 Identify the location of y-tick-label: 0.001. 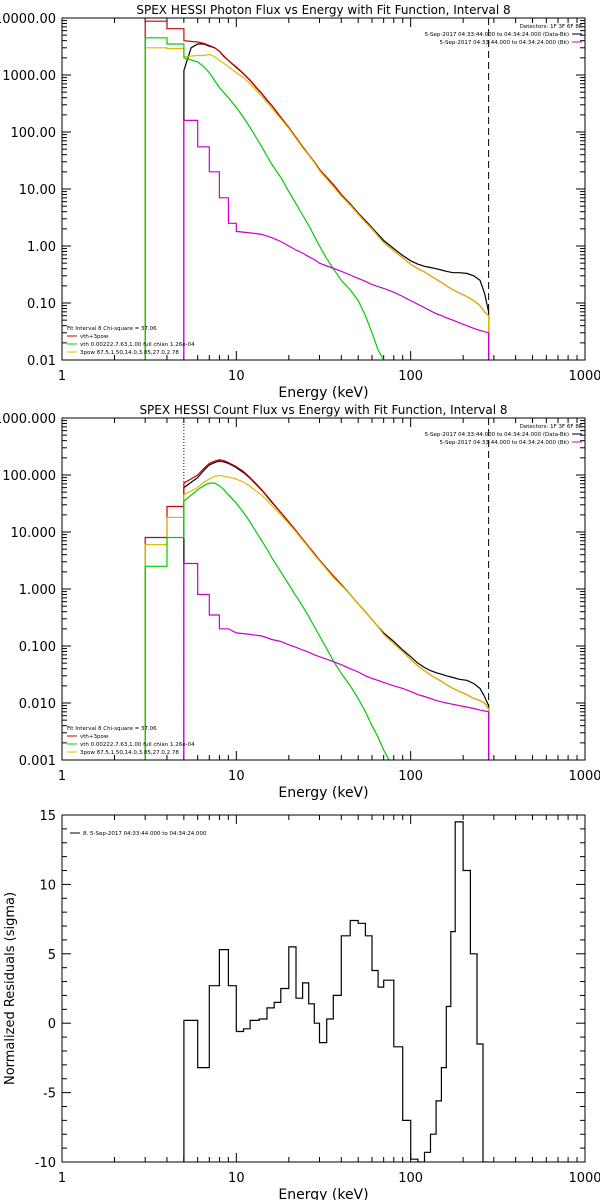
(37, 761).